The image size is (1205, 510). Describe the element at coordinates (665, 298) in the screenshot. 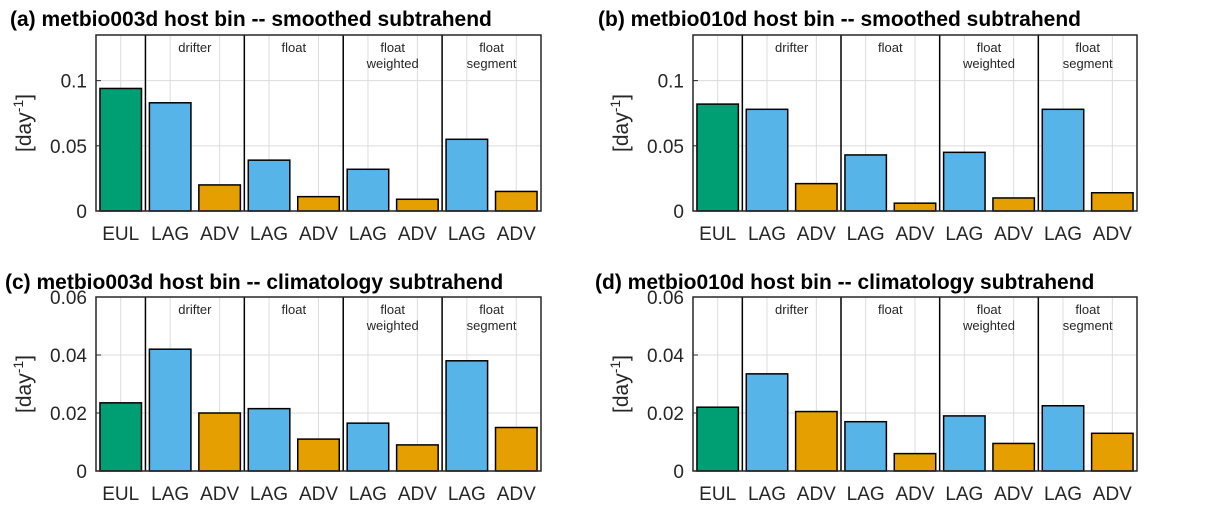

I see `y-tick-label: 0.06` at that location.